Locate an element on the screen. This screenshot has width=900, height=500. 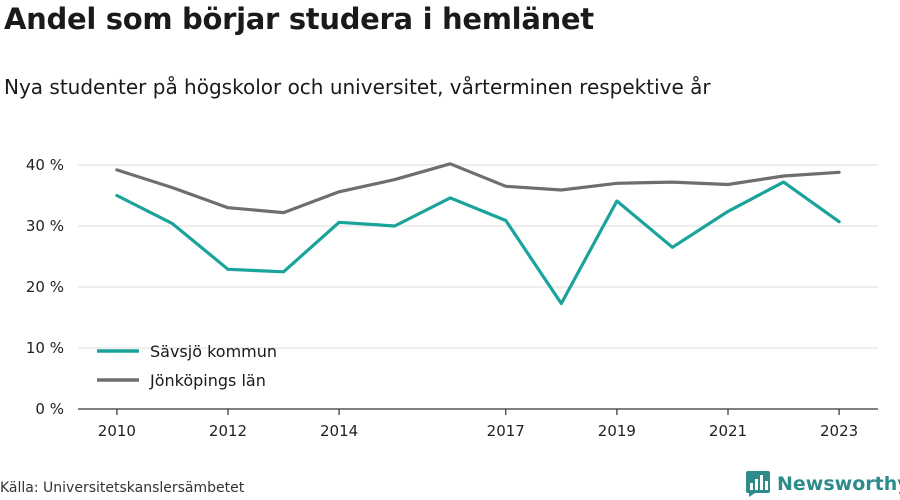
brand-name: Newsworthy is located at coordinates (838, 484).